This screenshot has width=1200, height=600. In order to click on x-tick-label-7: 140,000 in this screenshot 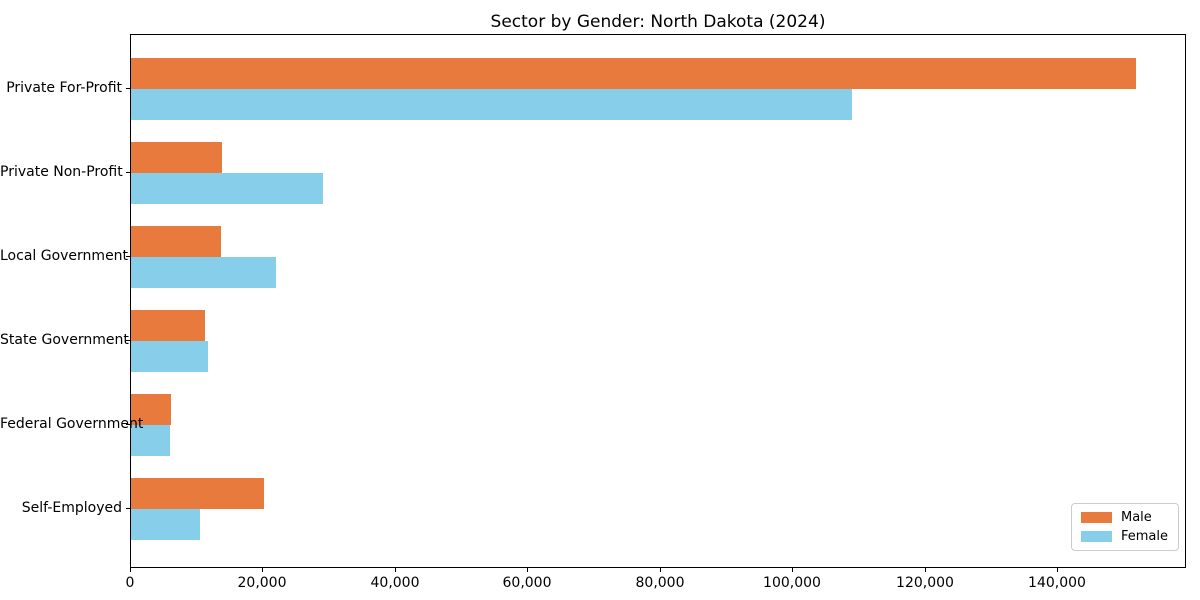, I will do `click(1057, 583)`.